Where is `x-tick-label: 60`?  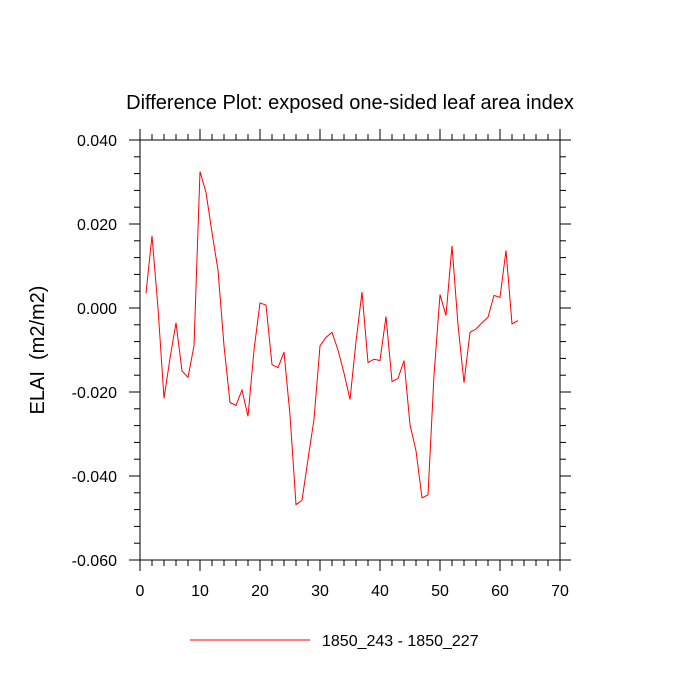
x-tick-label: 60 is located at coordinates (500, 591).